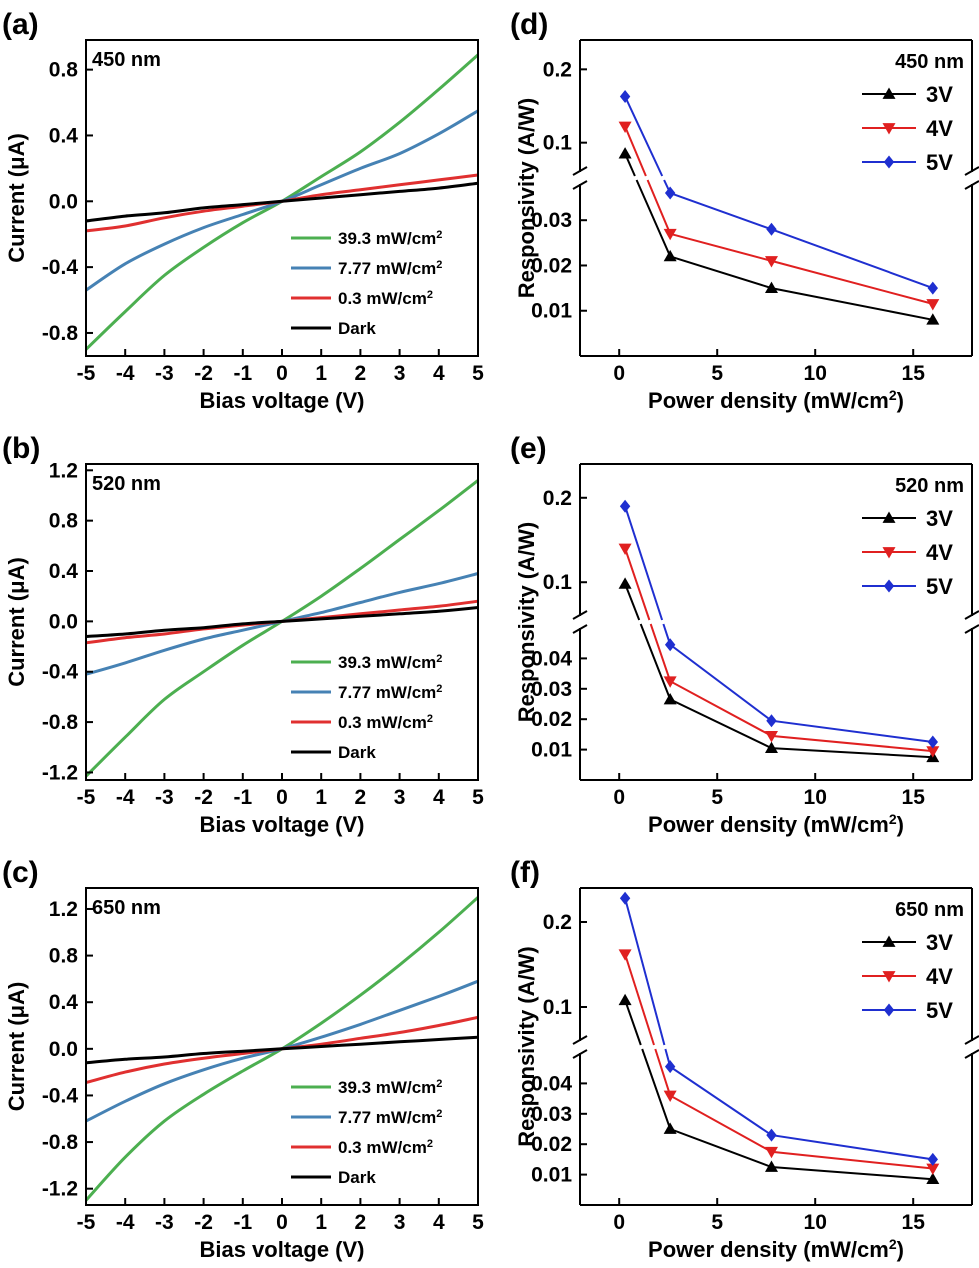 The image size is (979, 1268). I want to click on y-tick-label: 0.02, so click(551, 719).